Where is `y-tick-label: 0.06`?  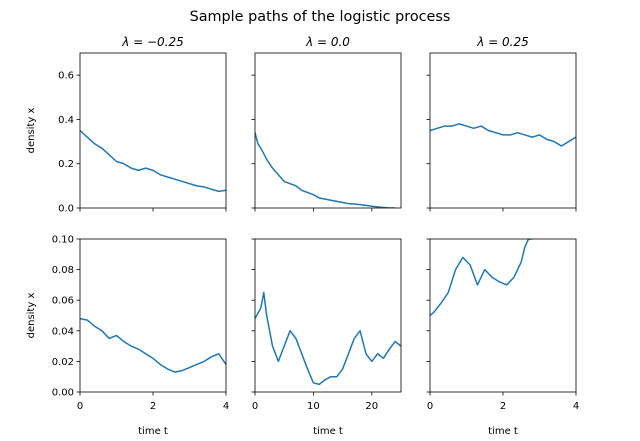 y-tick-label: 0.06 is located at coordinates (63, 301).